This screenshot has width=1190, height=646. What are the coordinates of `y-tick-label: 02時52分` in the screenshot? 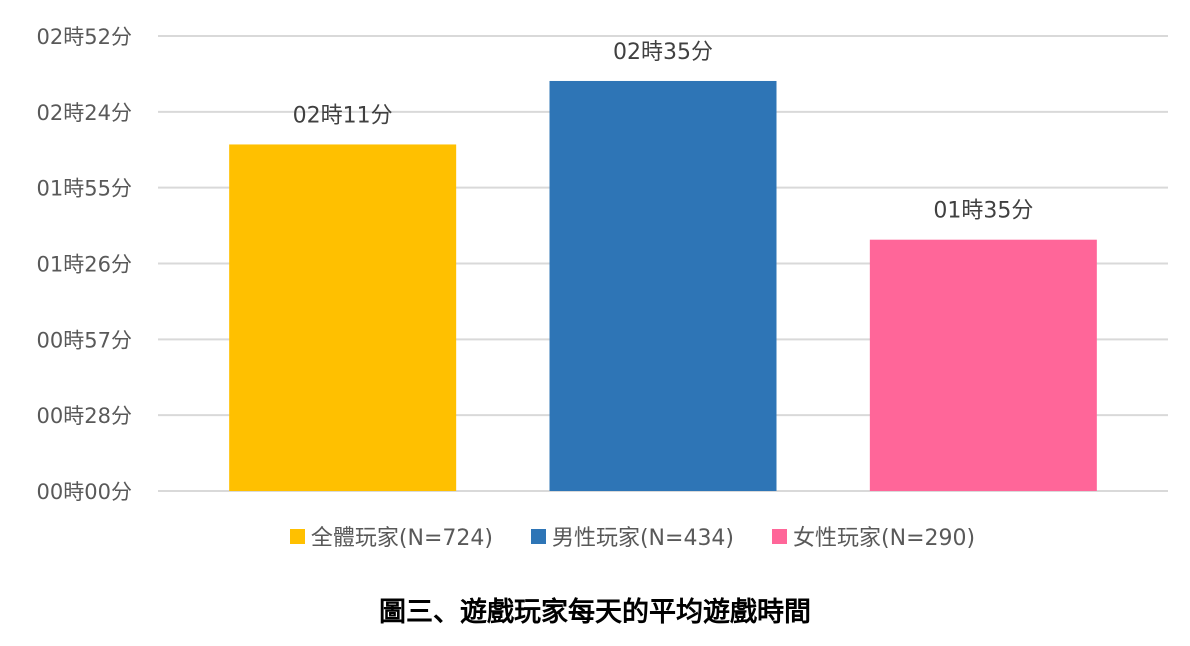 It's located at (84, 37).